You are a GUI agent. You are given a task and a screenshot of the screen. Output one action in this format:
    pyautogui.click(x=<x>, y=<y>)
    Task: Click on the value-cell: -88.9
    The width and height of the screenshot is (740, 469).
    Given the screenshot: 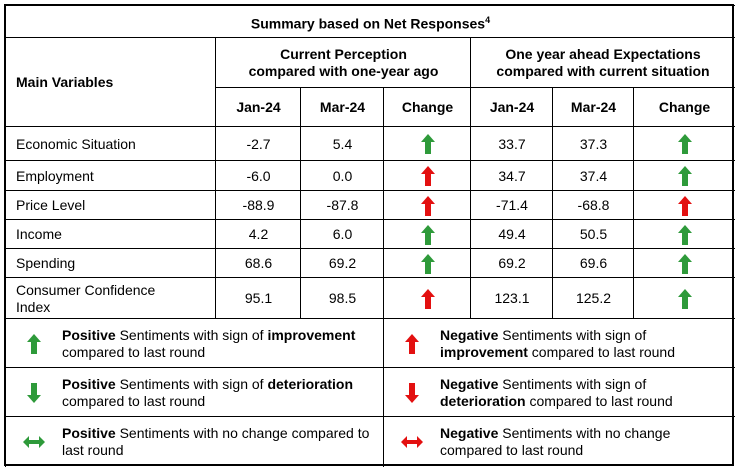 What is the action you would take?
    pyautogui.click(x=258, y=205)
    